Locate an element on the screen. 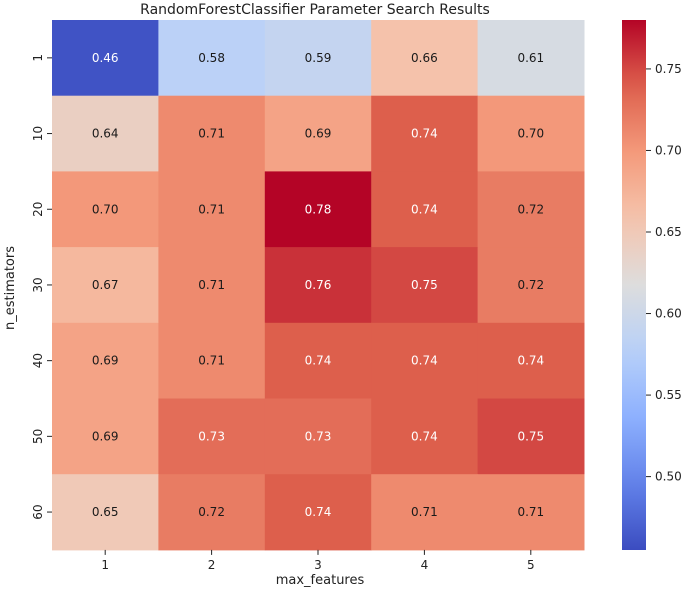  heatmap-cell-r4-c0 is located at coordinates (105, 360).